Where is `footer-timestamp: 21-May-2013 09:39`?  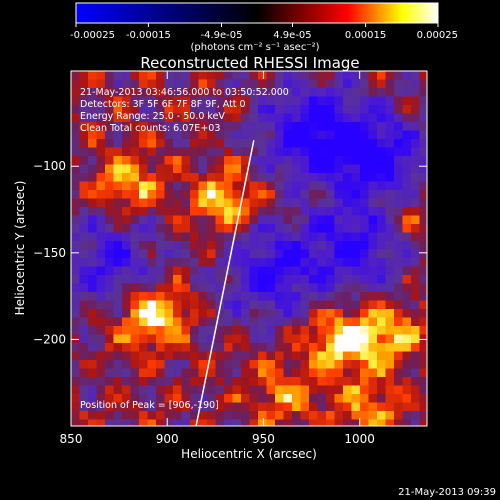 footer-timestamp: 21-May-2013 09:39 is located at coordinates (447, 492).